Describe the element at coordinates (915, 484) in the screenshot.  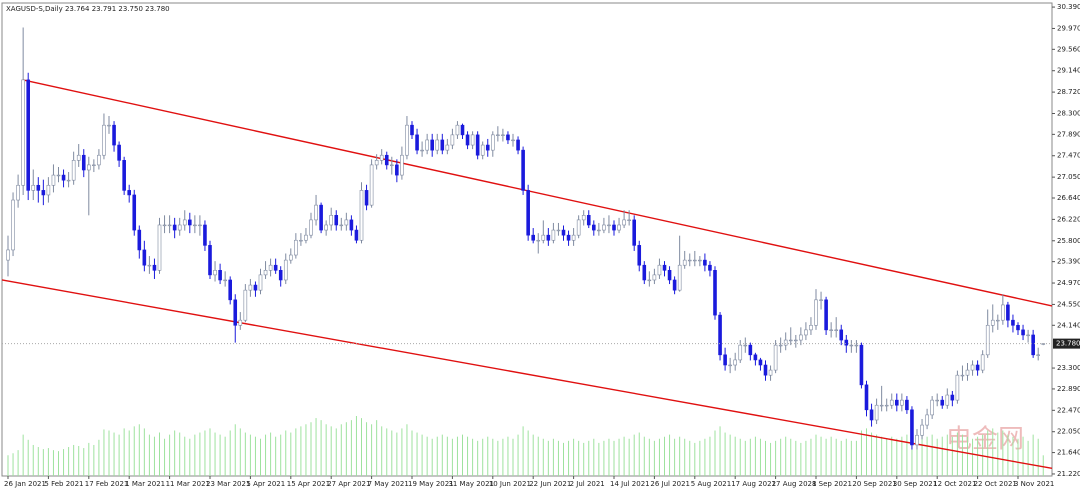
I see `x-tick-label: 30 Sep 2021` at that location.